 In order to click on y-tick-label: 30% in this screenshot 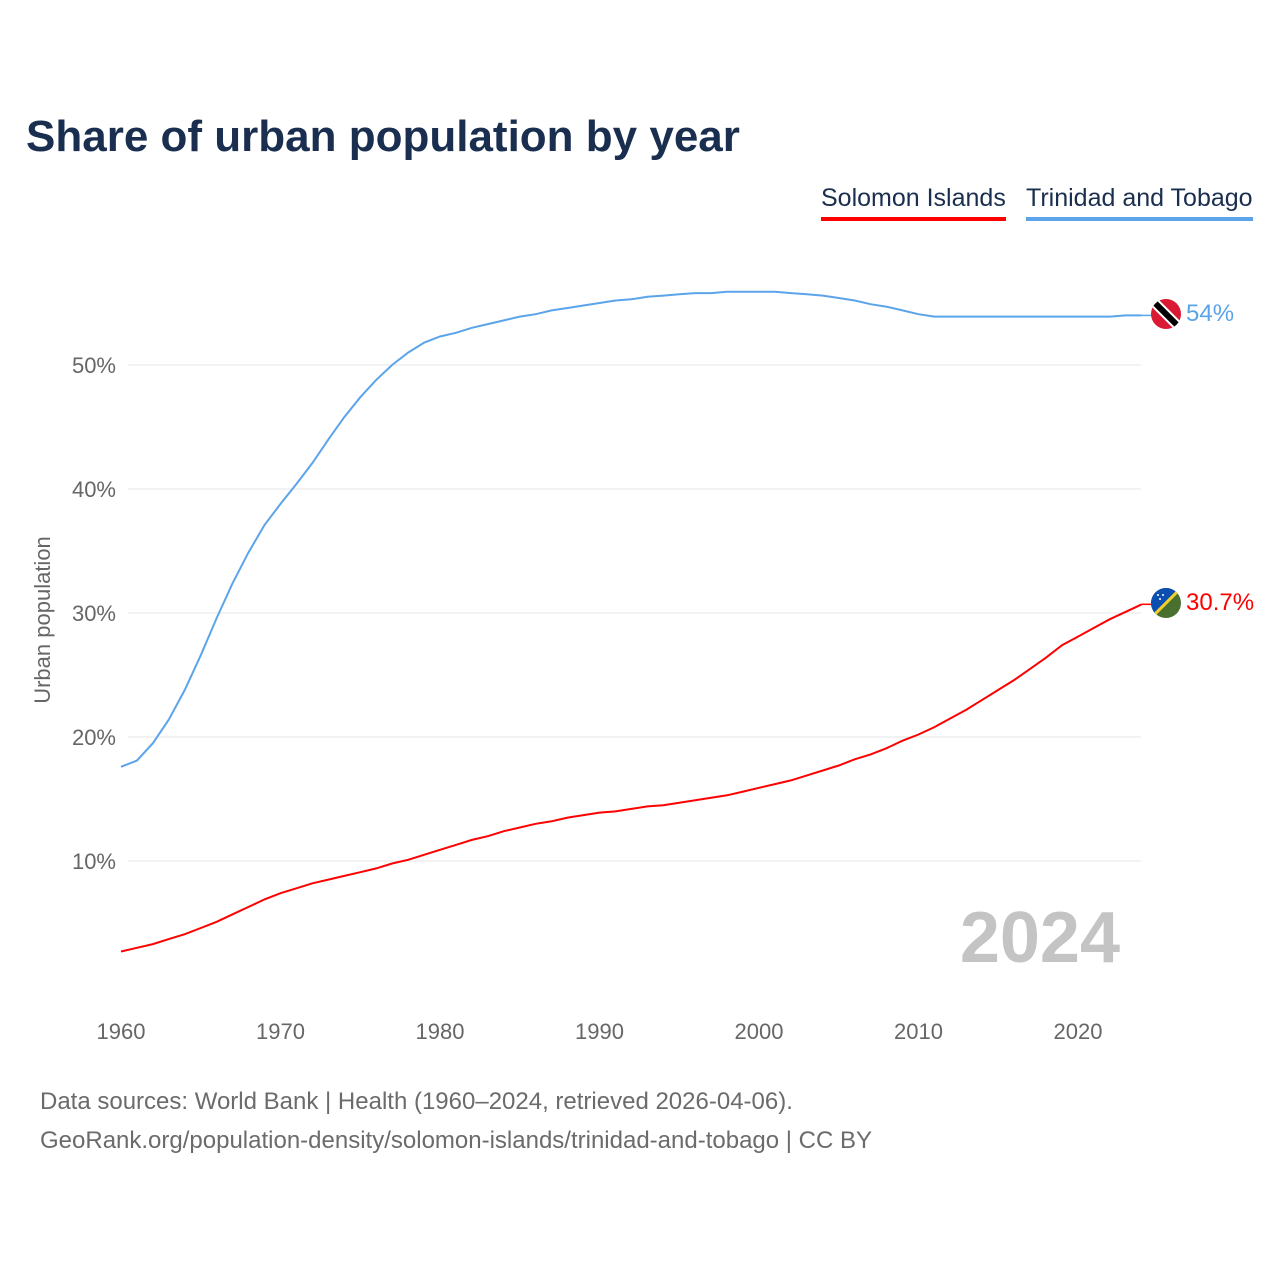, I will do `click(94, 613)`.